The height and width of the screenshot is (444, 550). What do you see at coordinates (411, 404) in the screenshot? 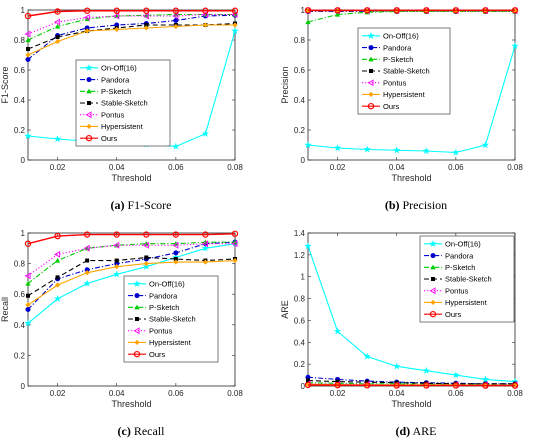
I see `x-axis-label: Threshold` at bounding box center [411, 404].